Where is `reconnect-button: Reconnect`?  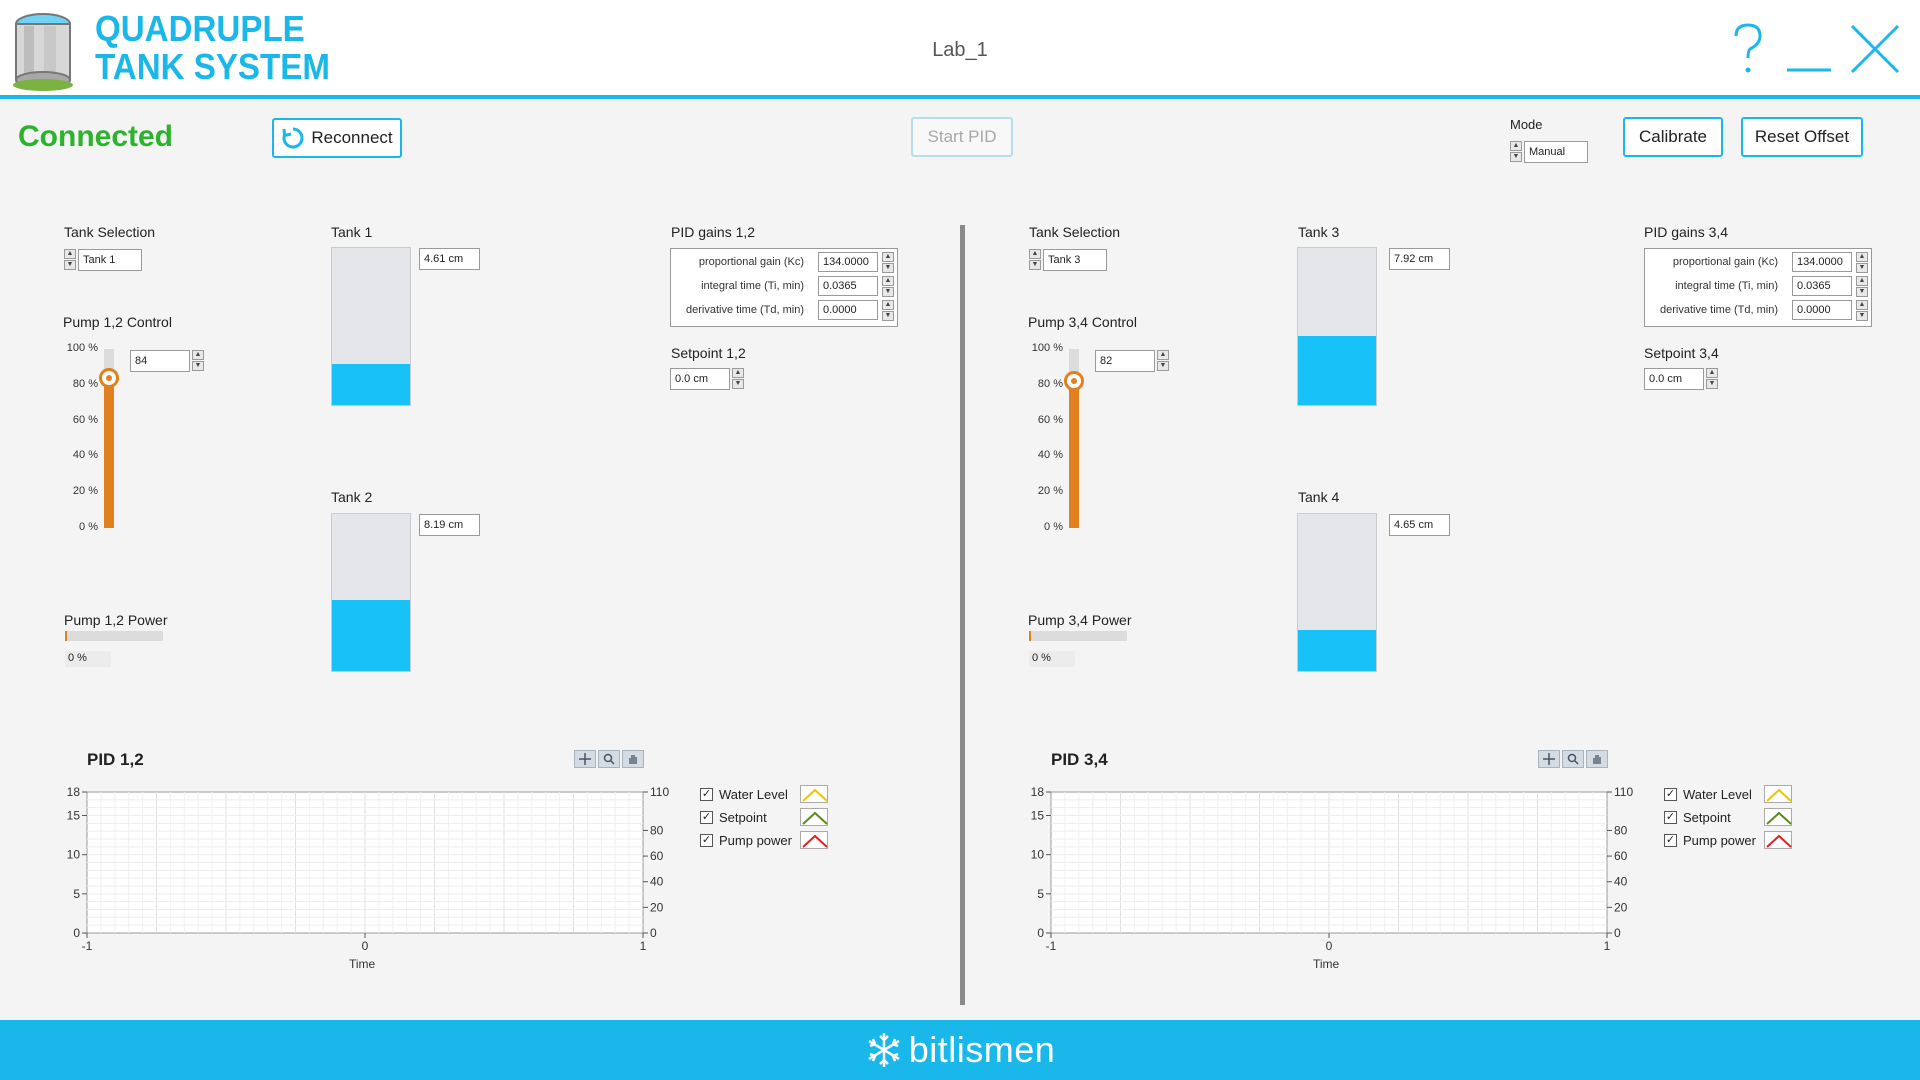 reconnect-button: Reconnect is located at coordinates (337, 138).